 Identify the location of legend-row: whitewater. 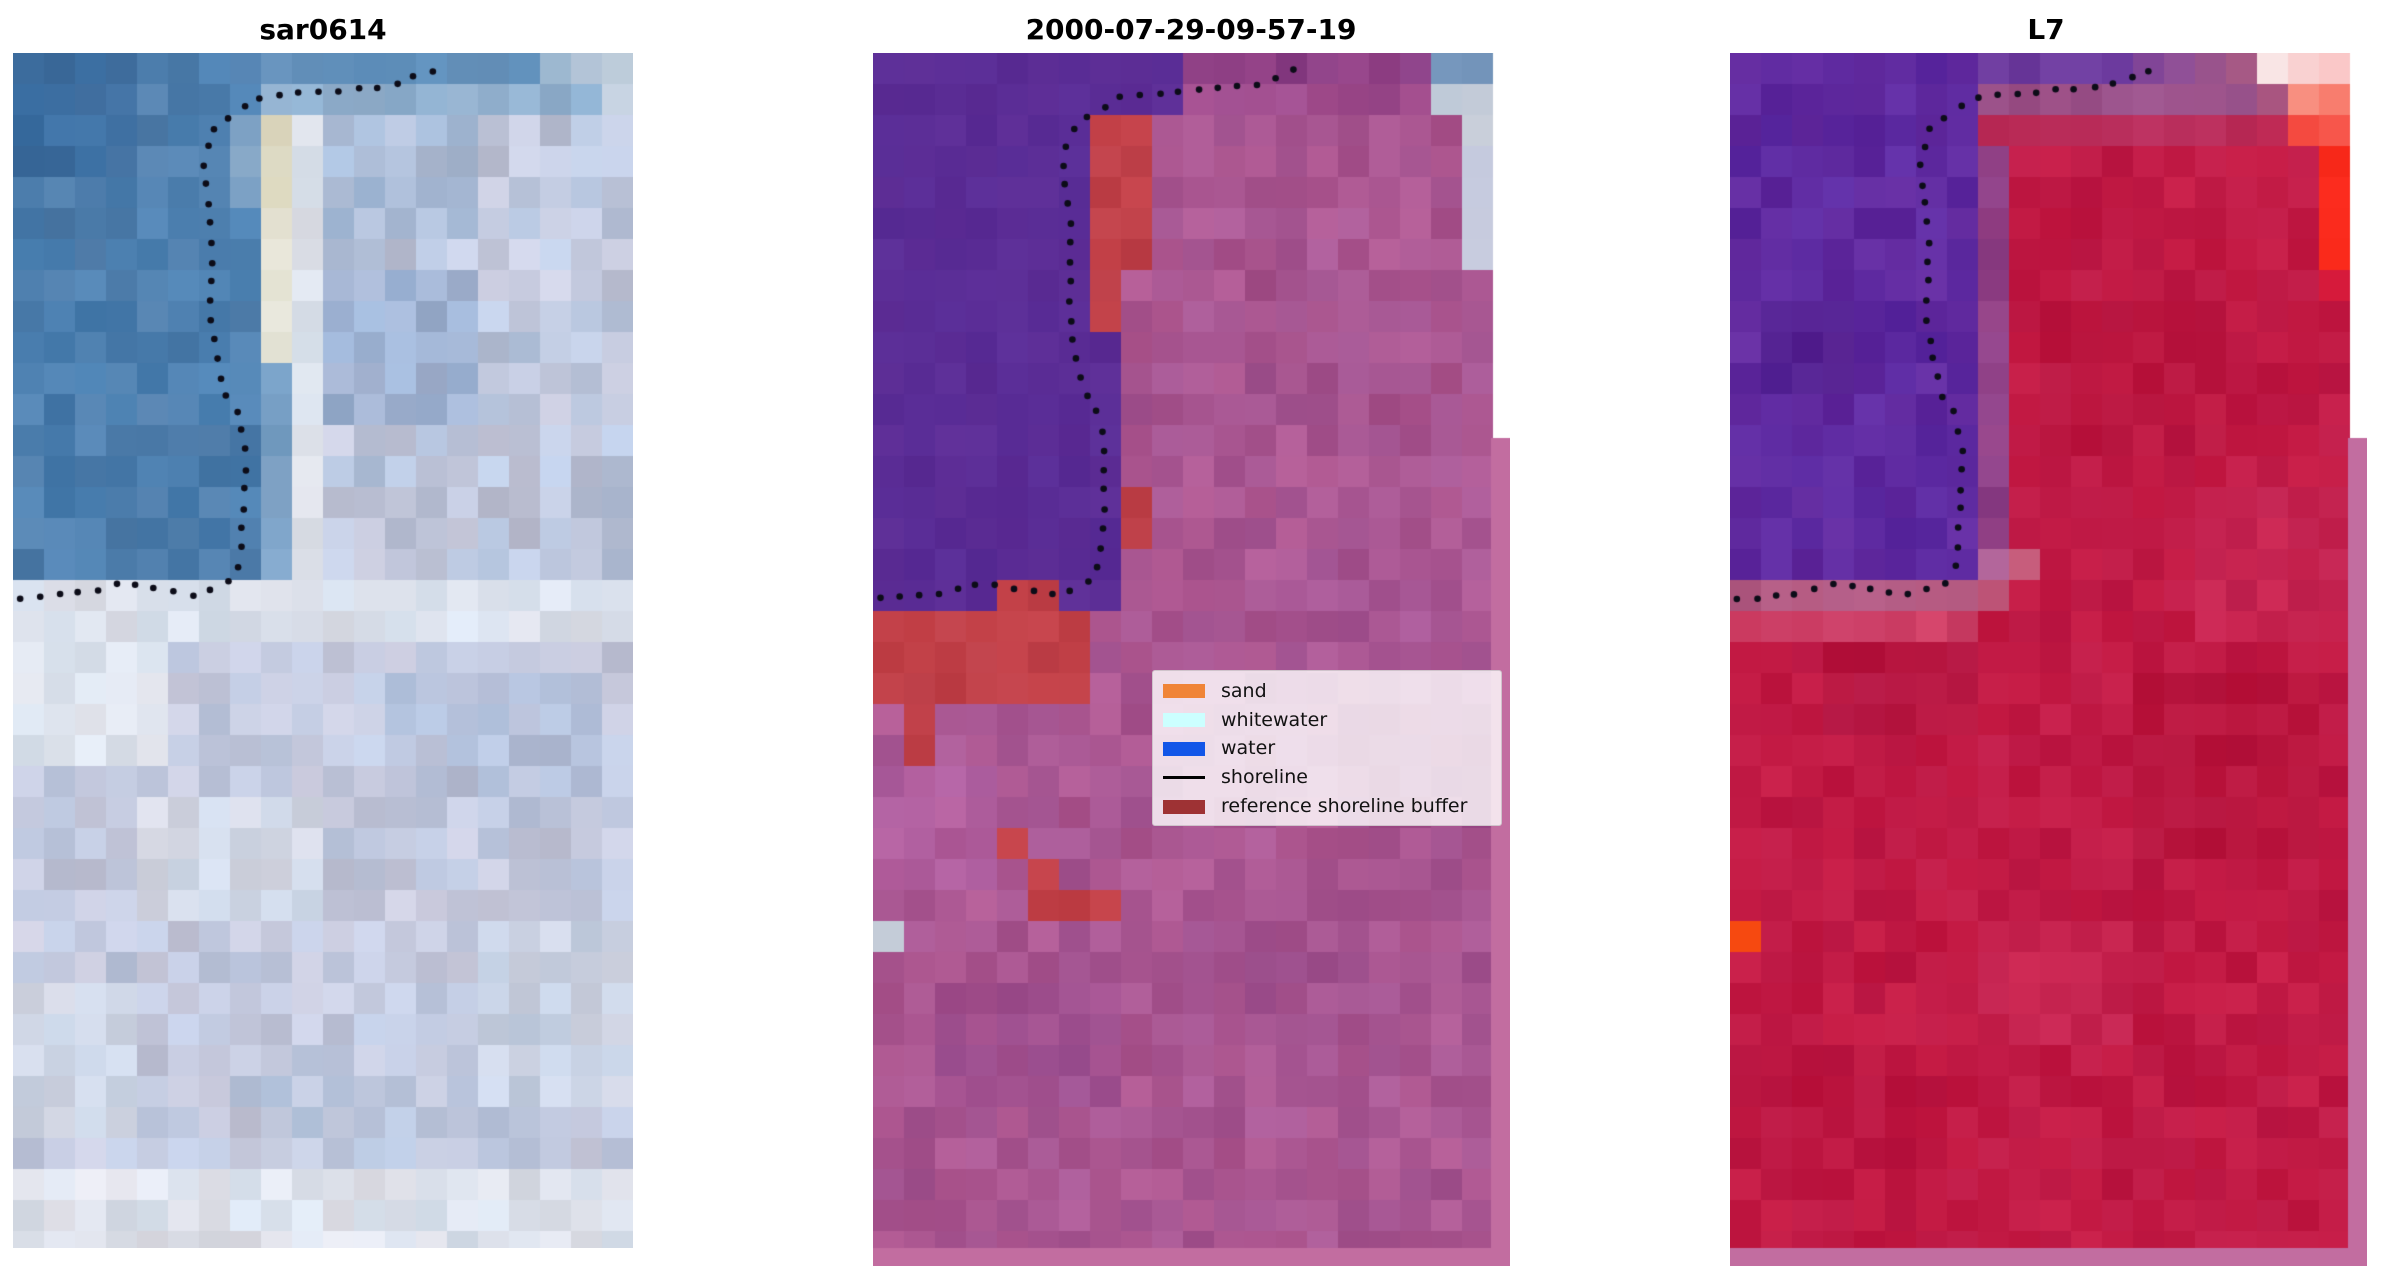
(1327, 720).